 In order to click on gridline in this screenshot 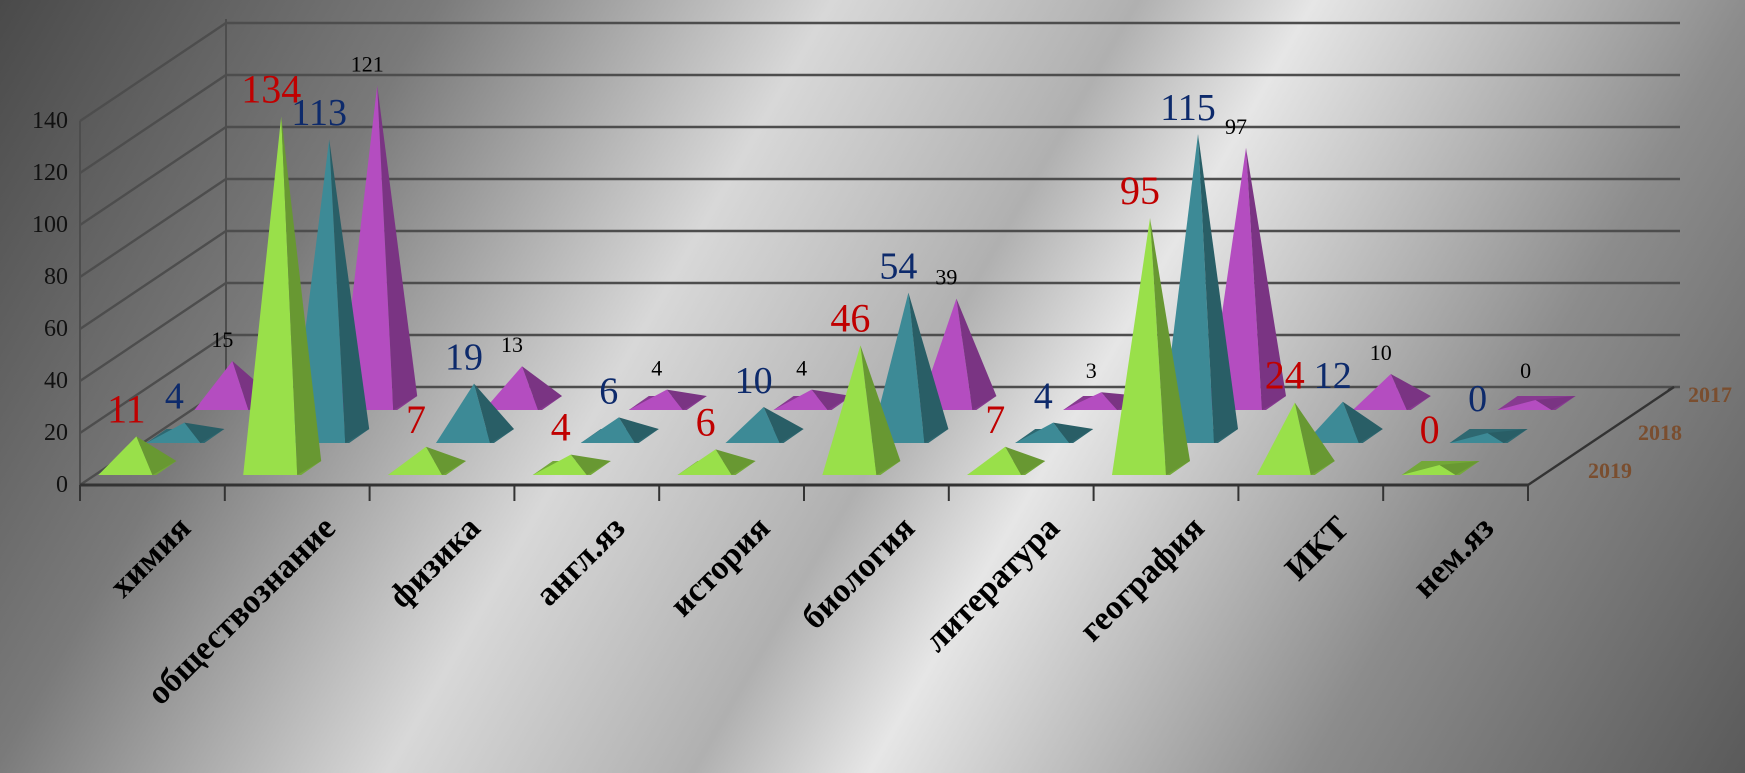, I will do `click(879, 175)`.